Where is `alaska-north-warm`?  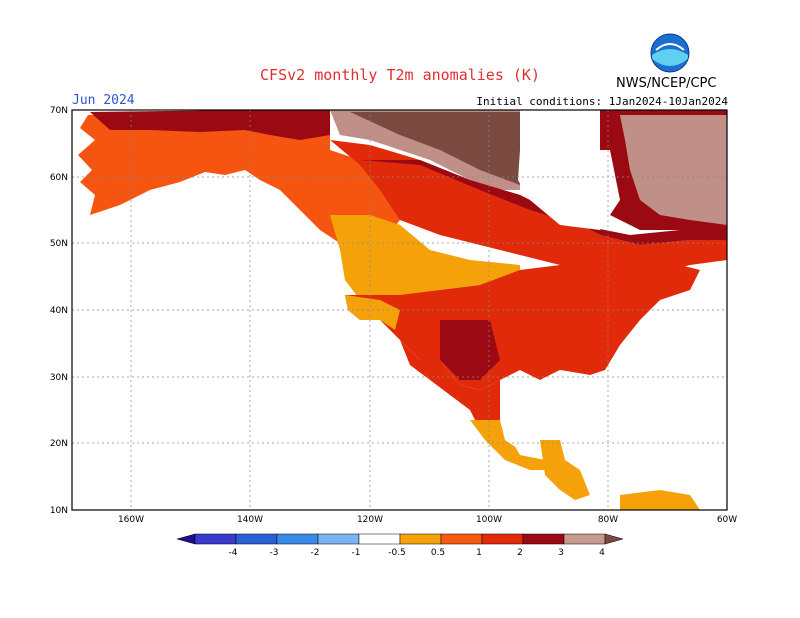 alaska-north-warm is located at coordinates (167, 121).